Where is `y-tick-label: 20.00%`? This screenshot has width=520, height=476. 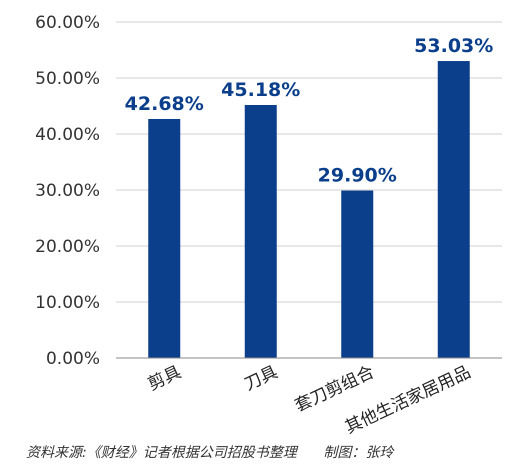
y-tick-label: 20.00% is located at coordinates (67, 247).